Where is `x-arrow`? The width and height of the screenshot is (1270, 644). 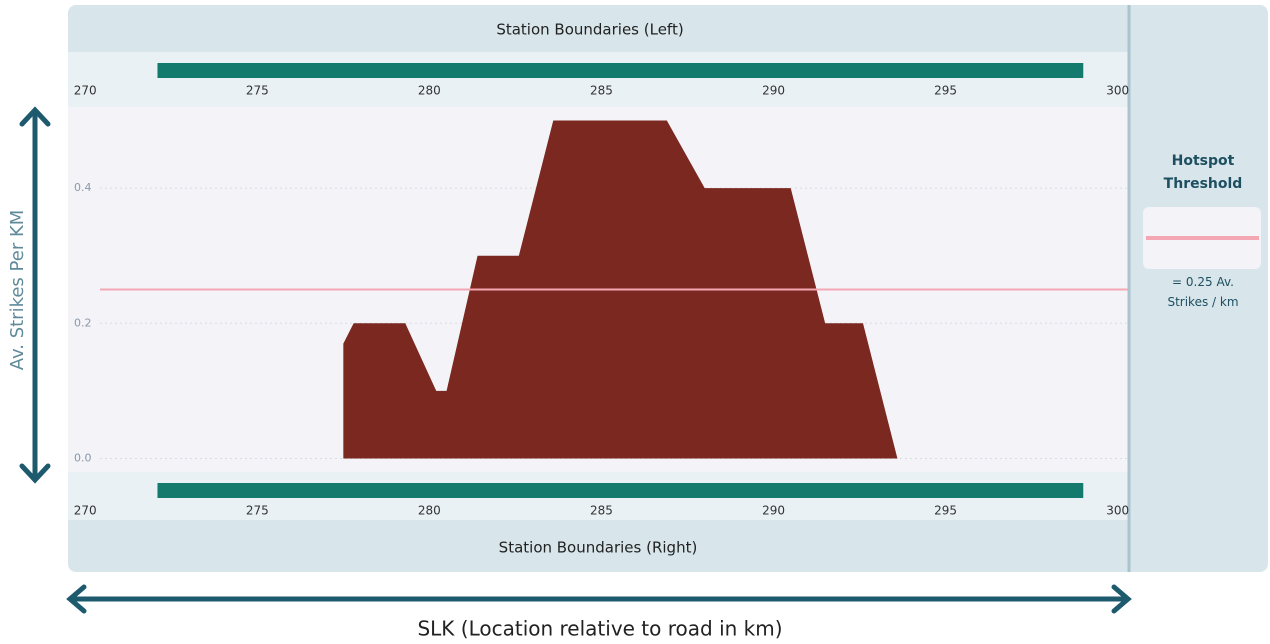
x-arrow is located at coordinates (599, 599).